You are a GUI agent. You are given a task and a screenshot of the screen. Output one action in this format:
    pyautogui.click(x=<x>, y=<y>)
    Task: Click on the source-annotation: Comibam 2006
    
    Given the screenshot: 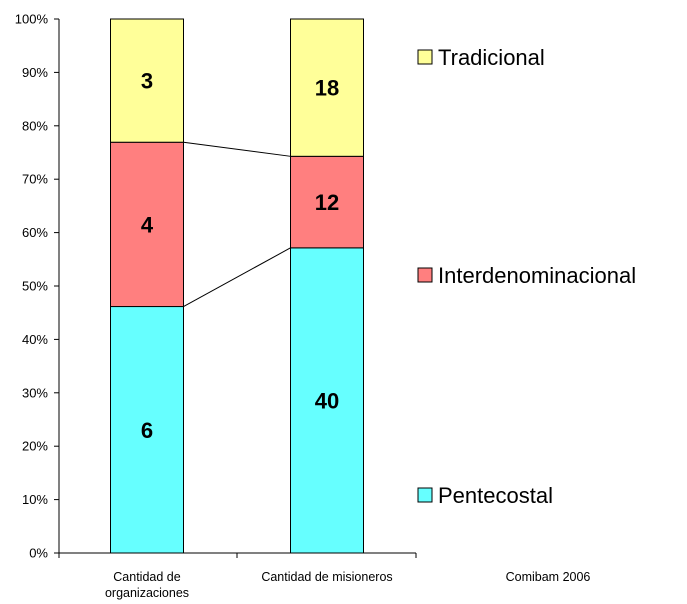 What is the action you would take?
    pyautogui.click(x=548, y=577)
    